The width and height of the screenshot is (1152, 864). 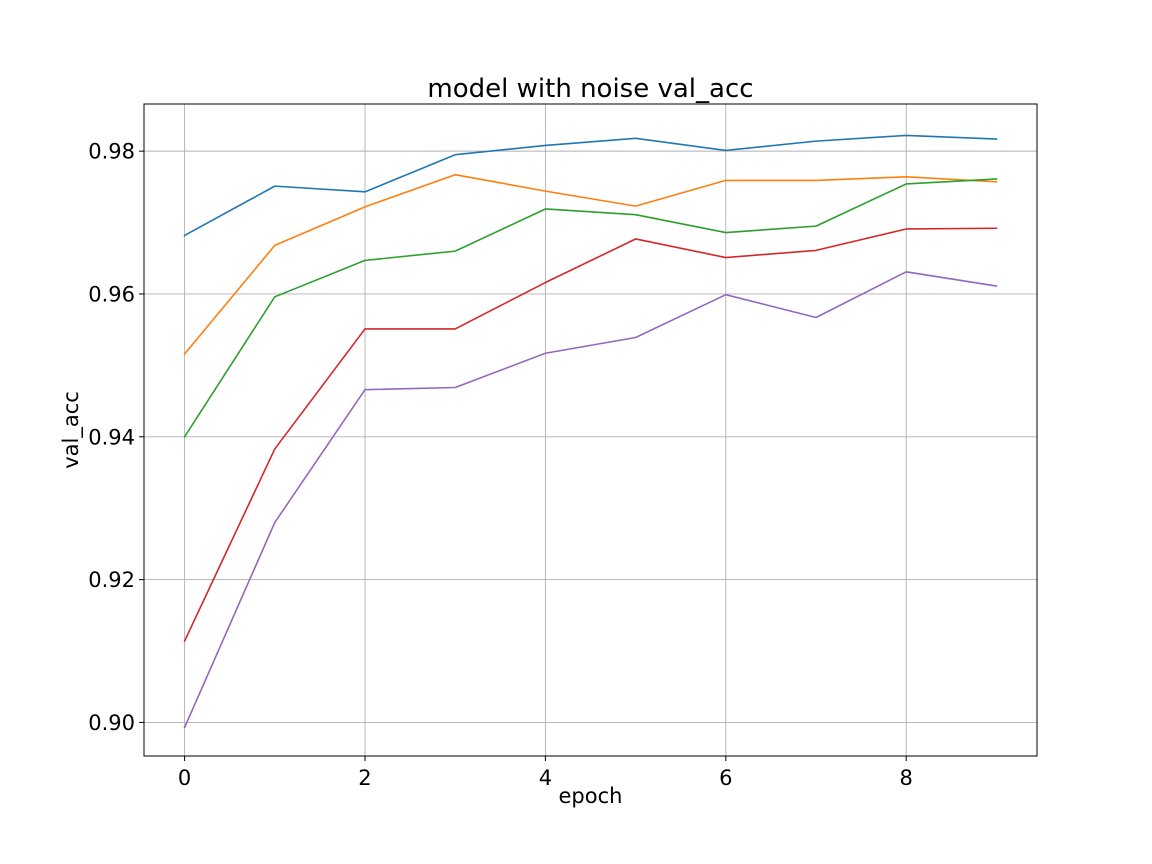 I want to click on y-tick-label: 0.96, so click(x=111, y=294).